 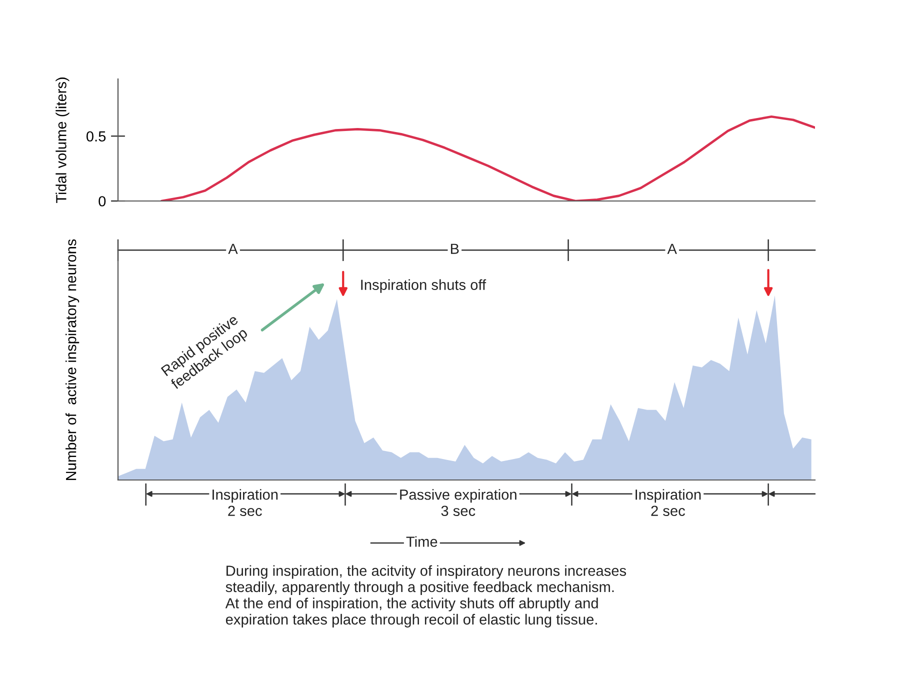 I want to click on text: Time, so click(x=422, y=541).